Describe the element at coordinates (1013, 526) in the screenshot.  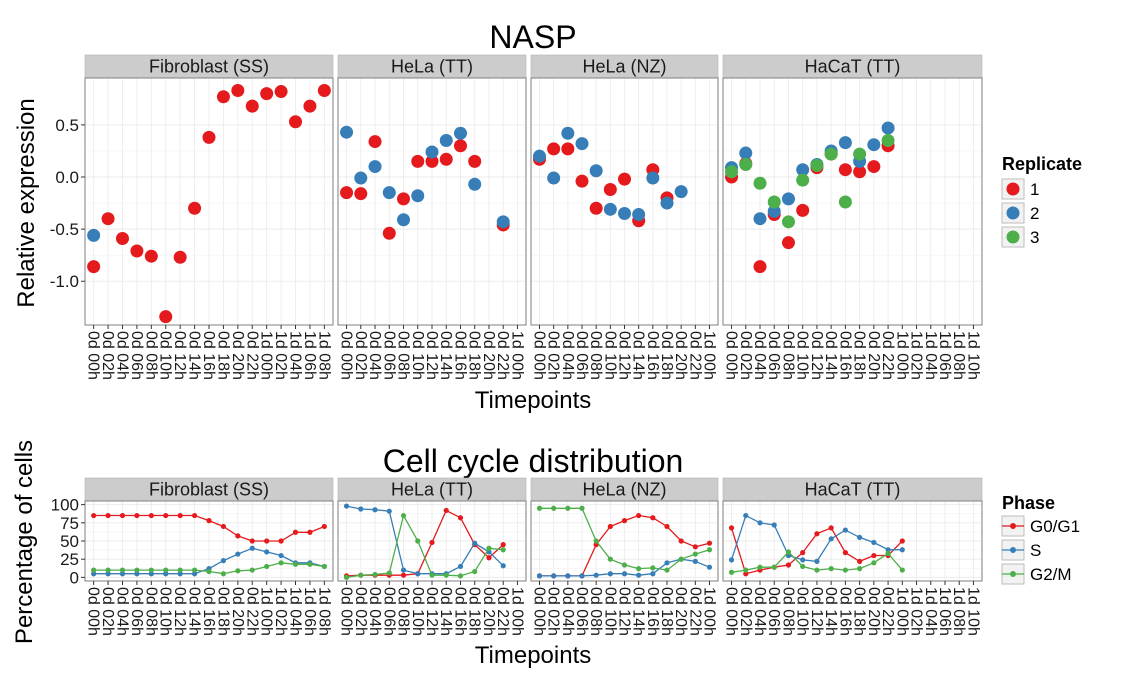
I see `phase-legend-key-g0g1` at that location.